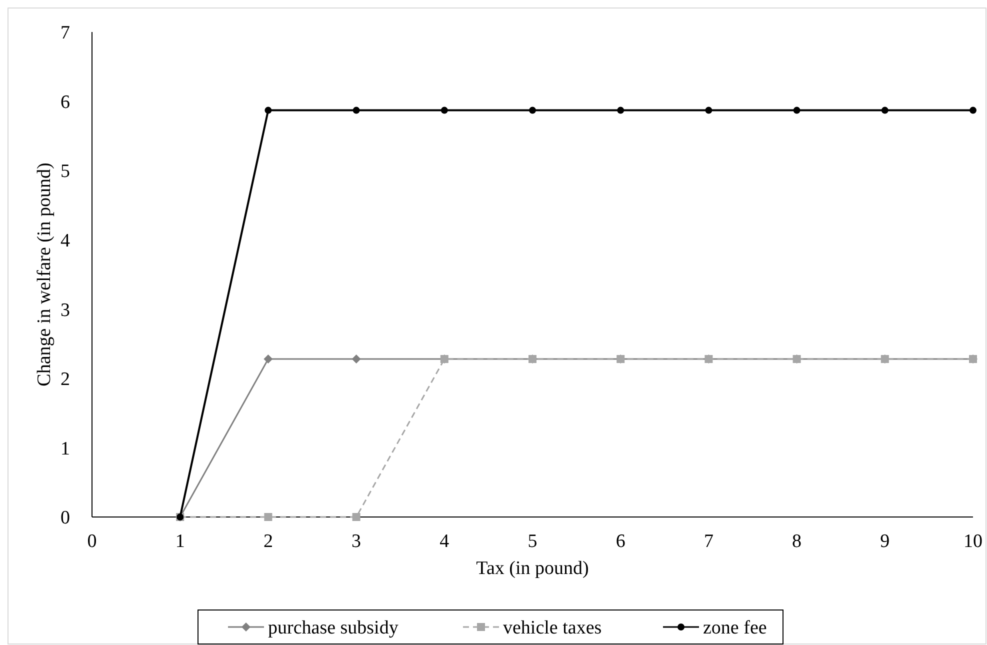  Describe the element at coordinates (65, 379) in the screenshot. I see `y-tick-label: 2` at that location.